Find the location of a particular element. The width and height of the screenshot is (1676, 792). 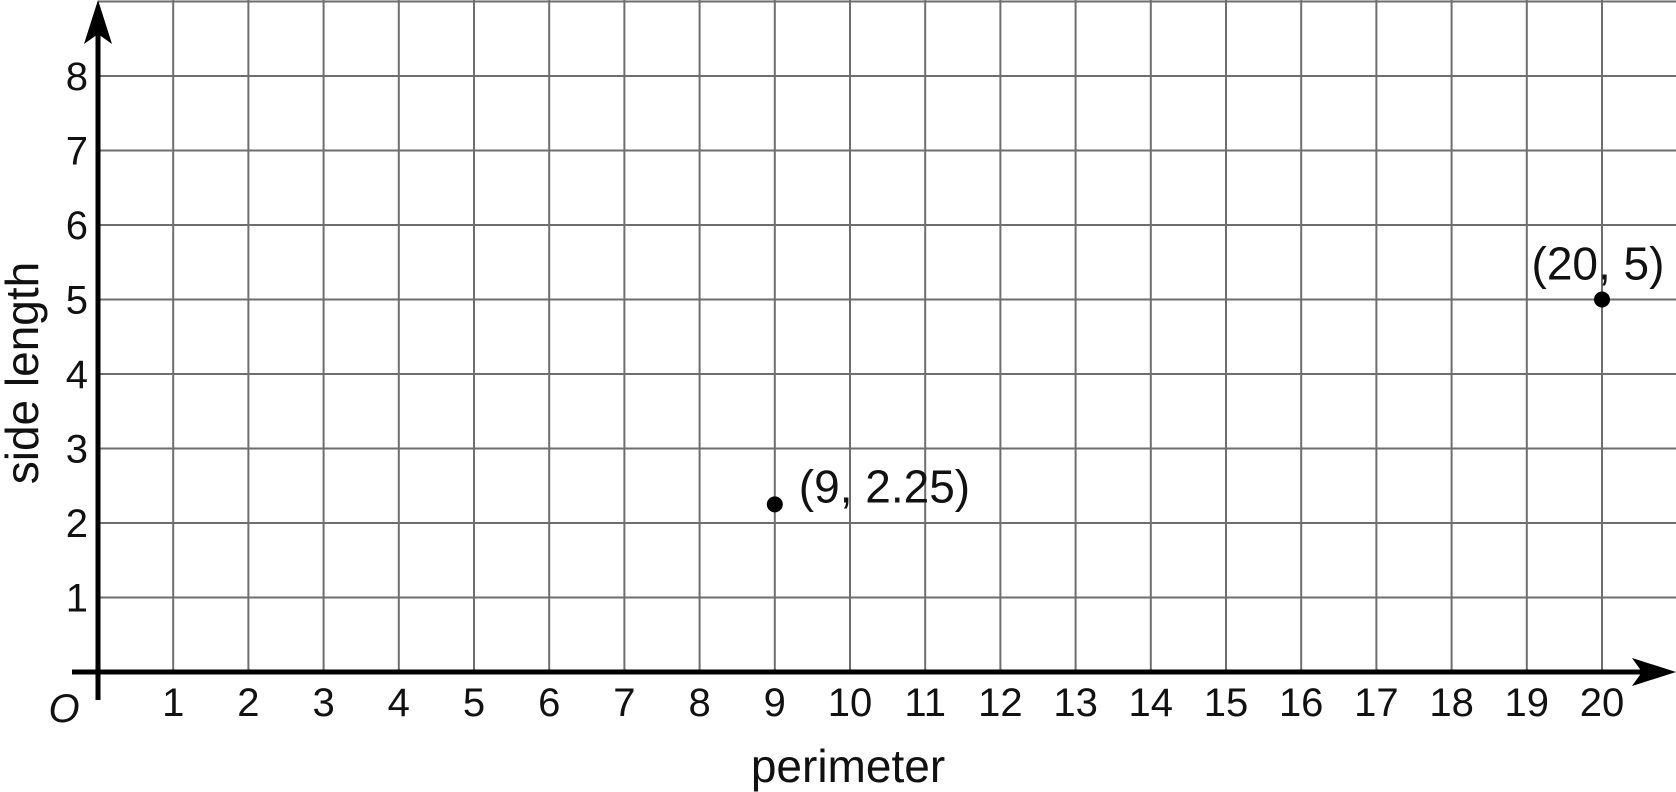

y-tick-label: 7 is located at coordinates (77, 152).